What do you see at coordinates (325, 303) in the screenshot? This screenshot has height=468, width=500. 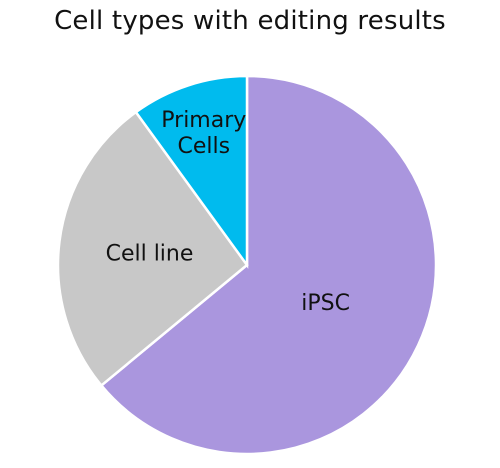 I see `slice-label-ipsc: iPSC` at bounding box center [325, 303].